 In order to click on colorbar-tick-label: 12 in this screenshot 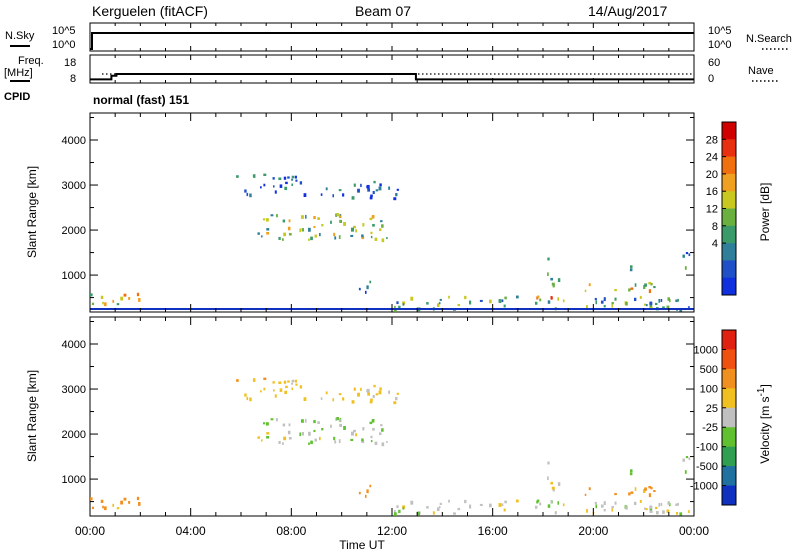, I will do `click(712, 210)`.